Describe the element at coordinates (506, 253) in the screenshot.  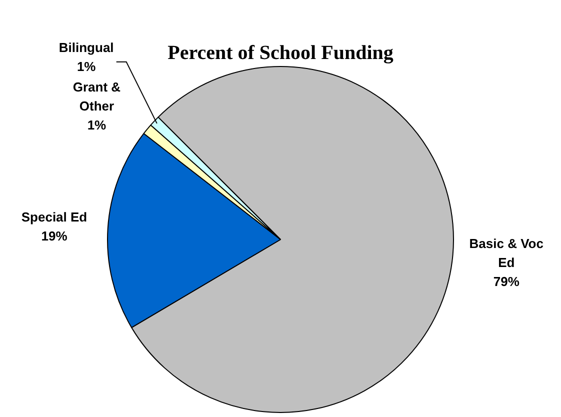
I see `slice-label: Basic & Voc Ed` at that location.